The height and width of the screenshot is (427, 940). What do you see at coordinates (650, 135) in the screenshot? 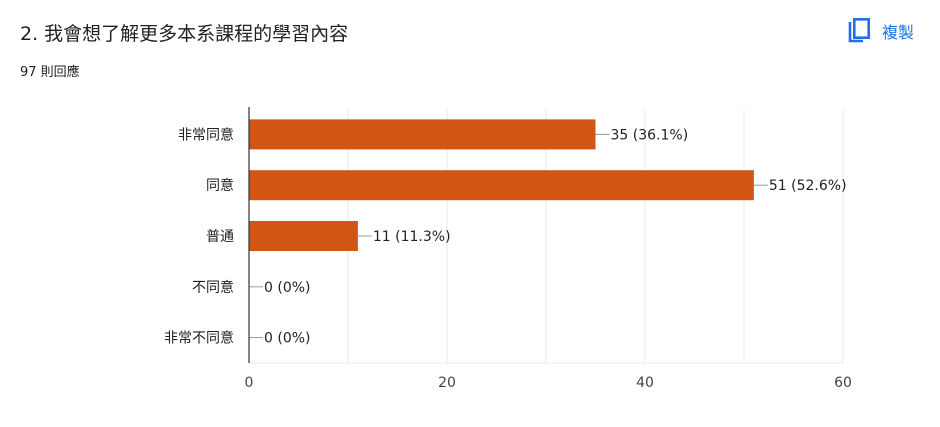
I see `data-label: 35 (36.1%)` at bounding box center [650, 135].